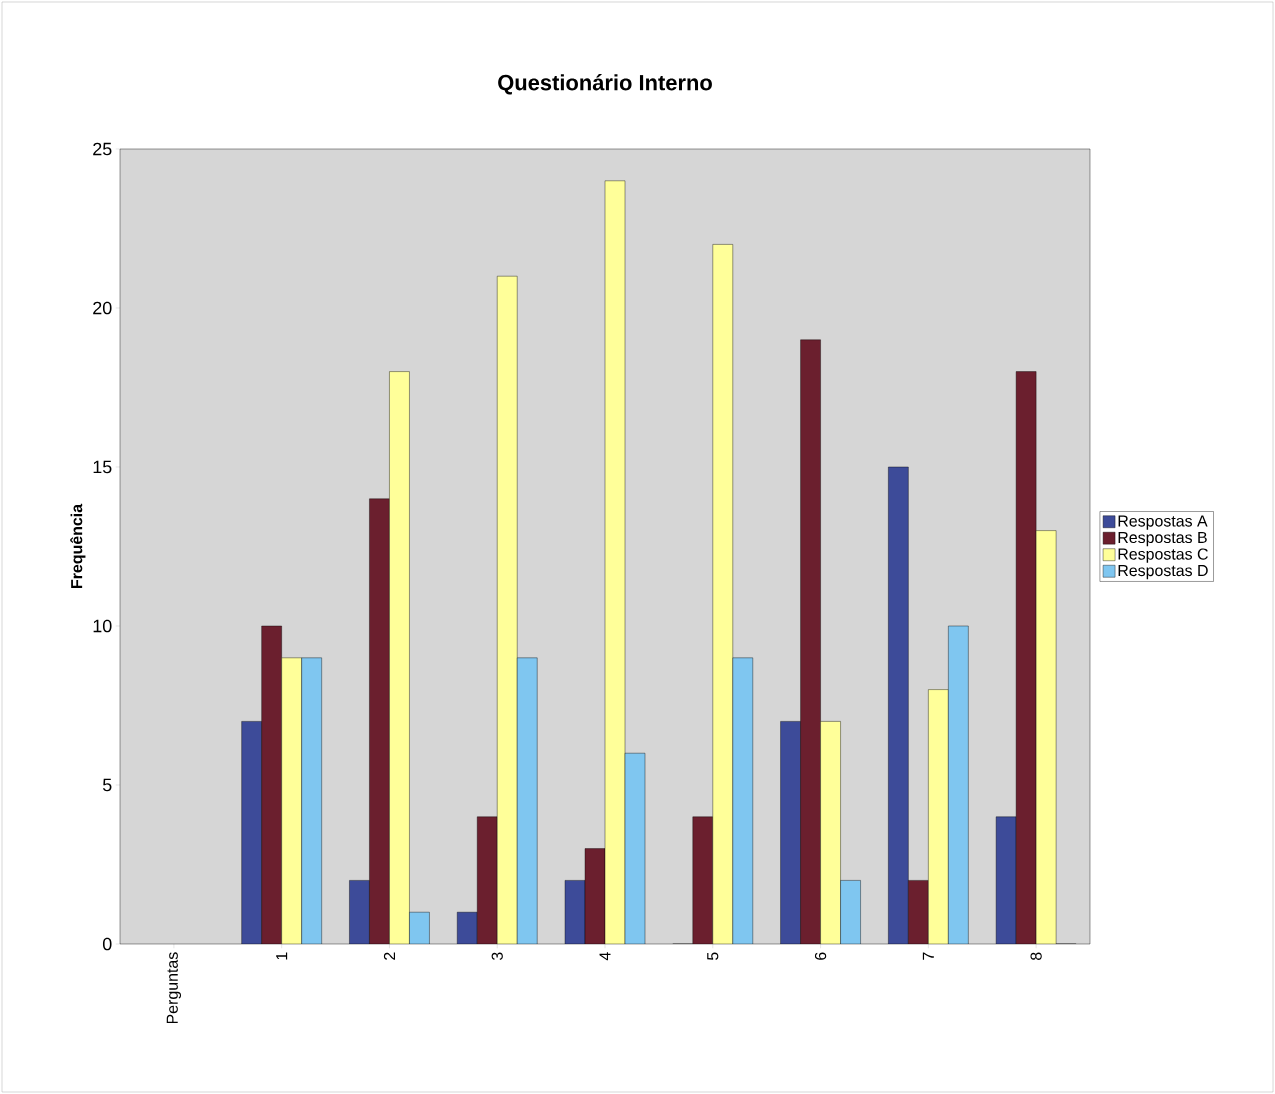  I want to click on legend-label: Respostas A, so click(1163, 522).